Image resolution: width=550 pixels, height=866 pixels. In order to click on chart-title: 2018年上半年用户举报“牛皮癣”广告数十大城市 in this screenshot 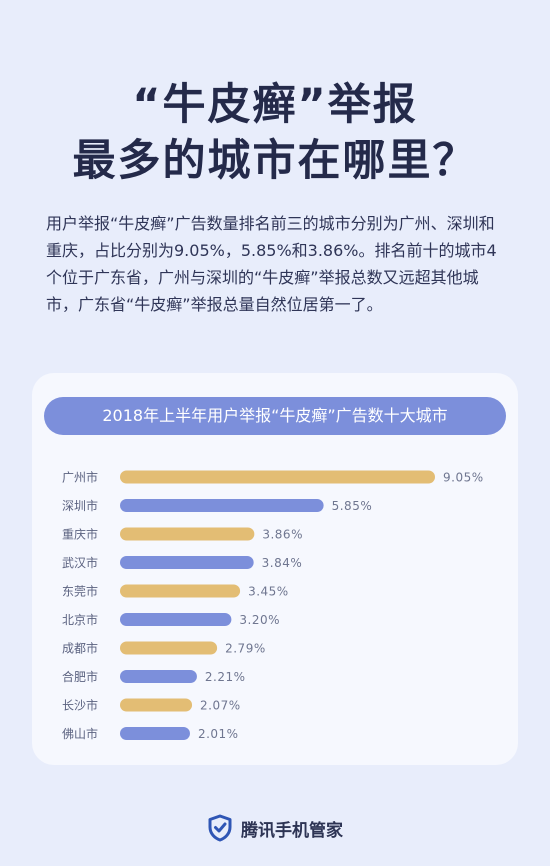, I will do `click(275, 416)`.